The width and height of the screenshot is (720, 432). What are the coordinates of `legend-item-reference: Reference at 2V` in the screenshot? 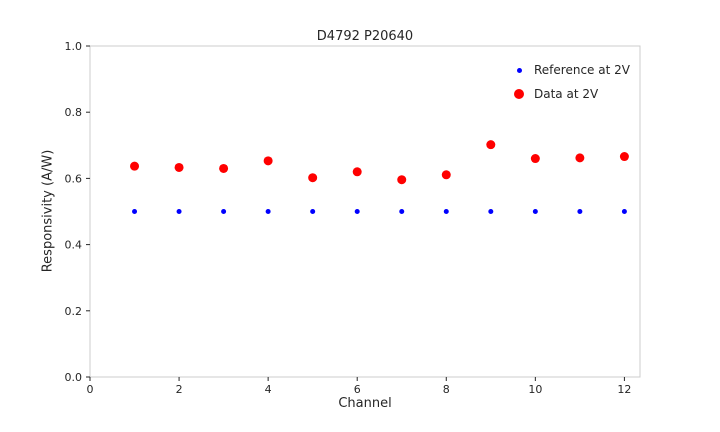 It's located at (568, 70).